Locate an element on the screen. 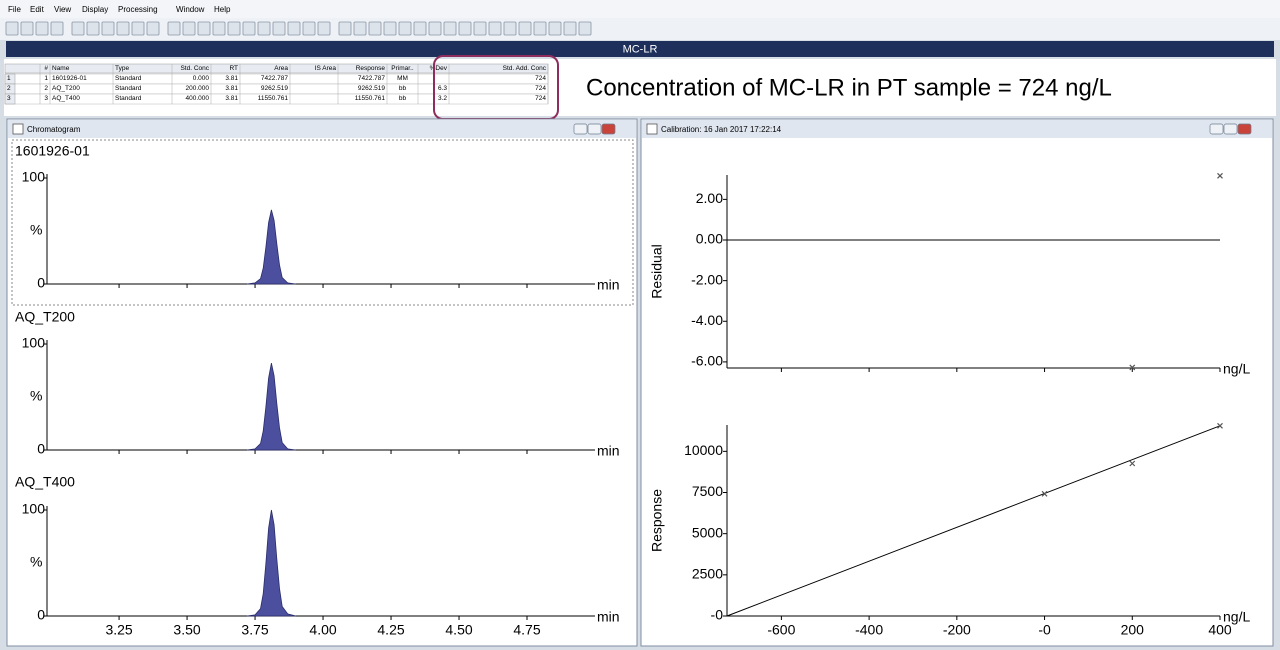 The width and height of the screenshot is (1280, 650). y-tick-label: -6.00 is located at coordinates (707, 361).